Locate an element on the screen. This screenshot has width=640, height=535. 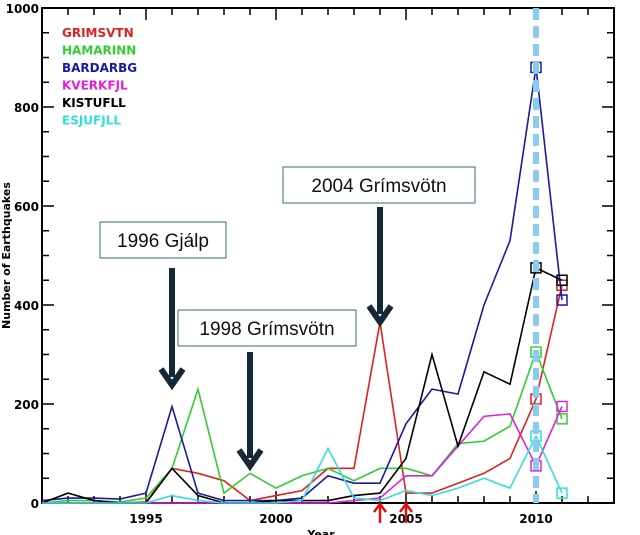
y-tick-label: 1000 is located at coordinates (22, 9).